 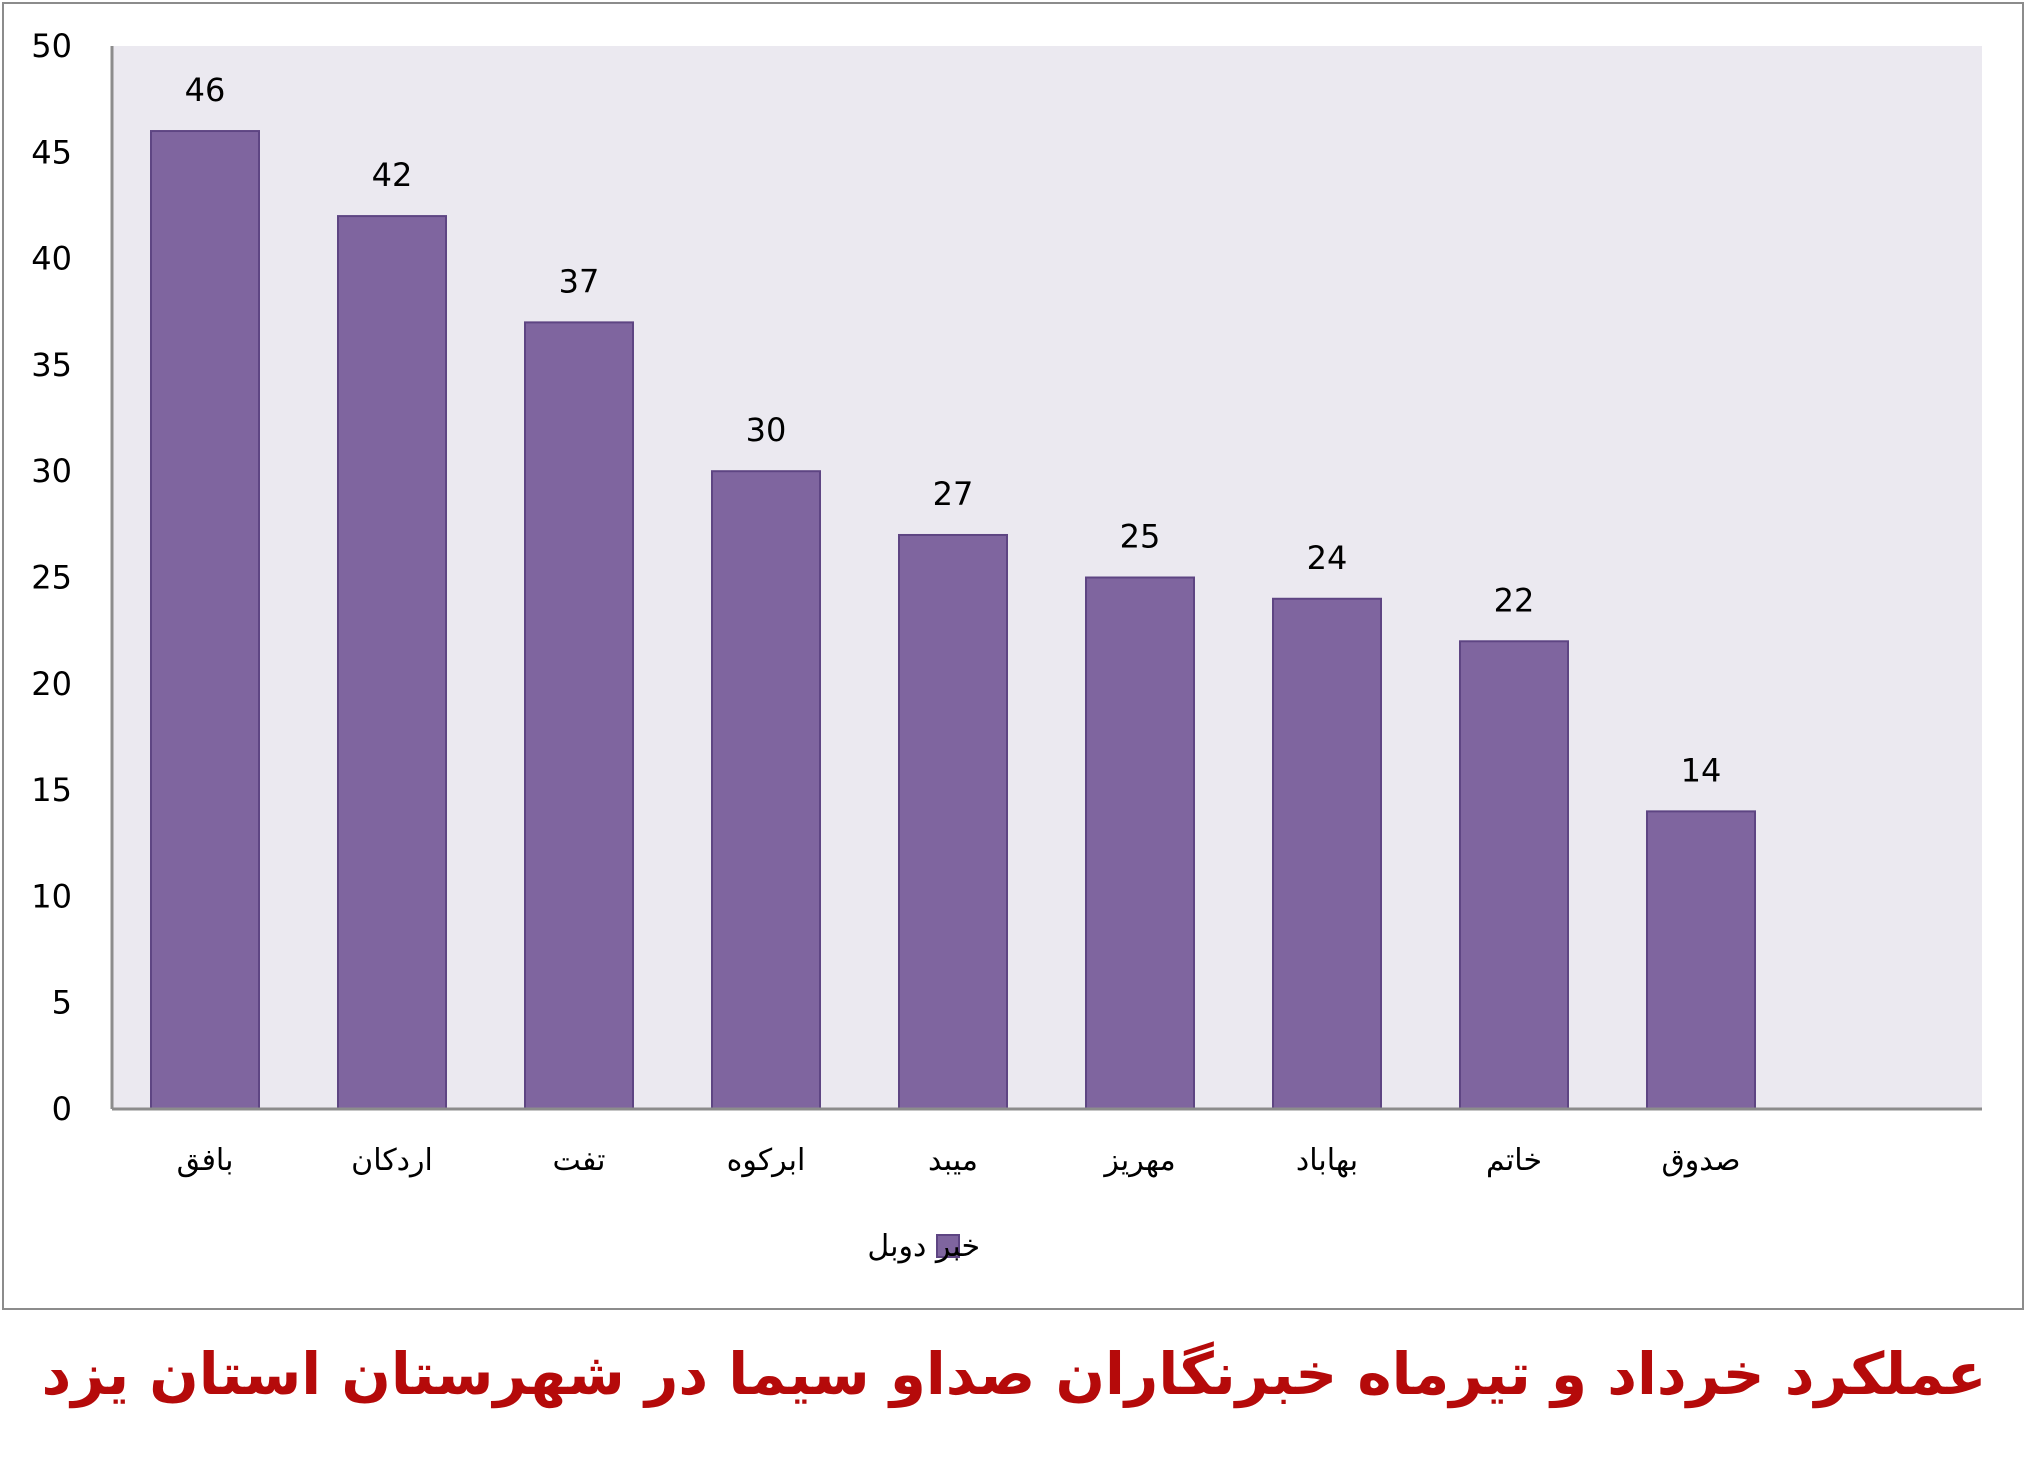 What do you see at coordinates (953, 494) in the screenshot?
I see `data-label: 27` at bounding box center [953, 494].